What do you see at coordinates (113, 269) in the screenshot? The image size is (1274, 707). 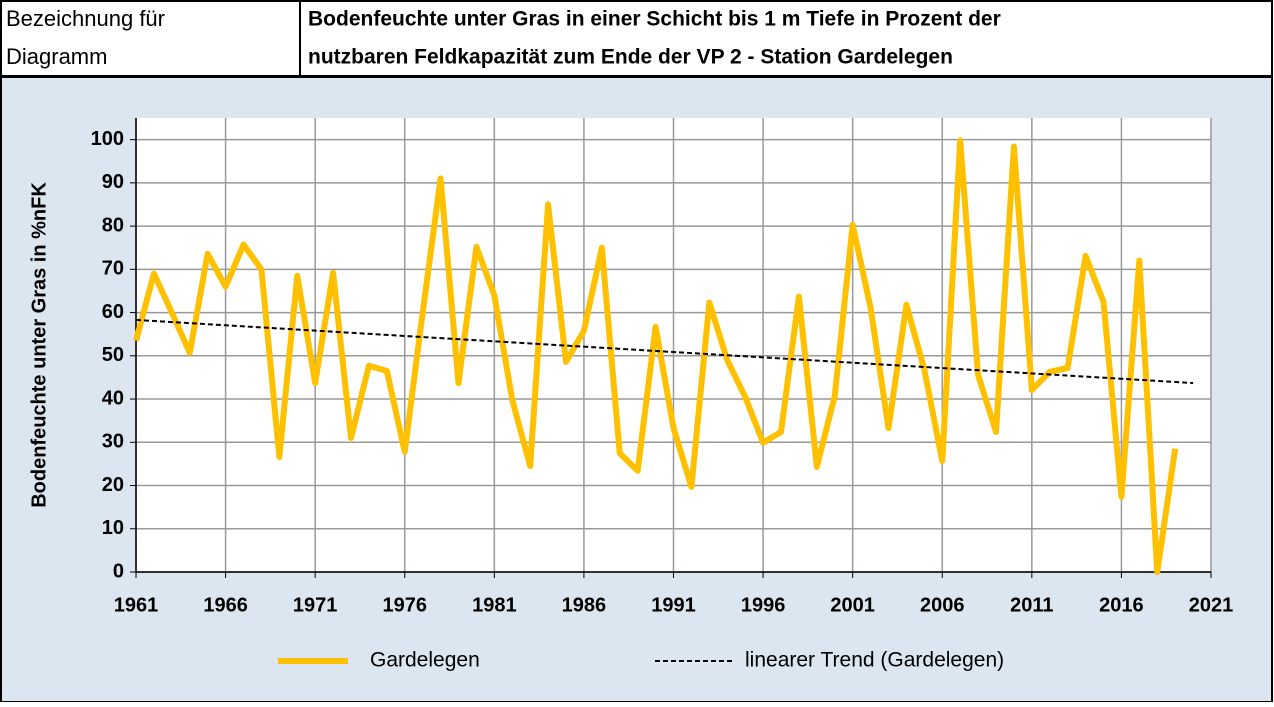 I see `y-tick-label: 70` at bounding box center [113, 269].